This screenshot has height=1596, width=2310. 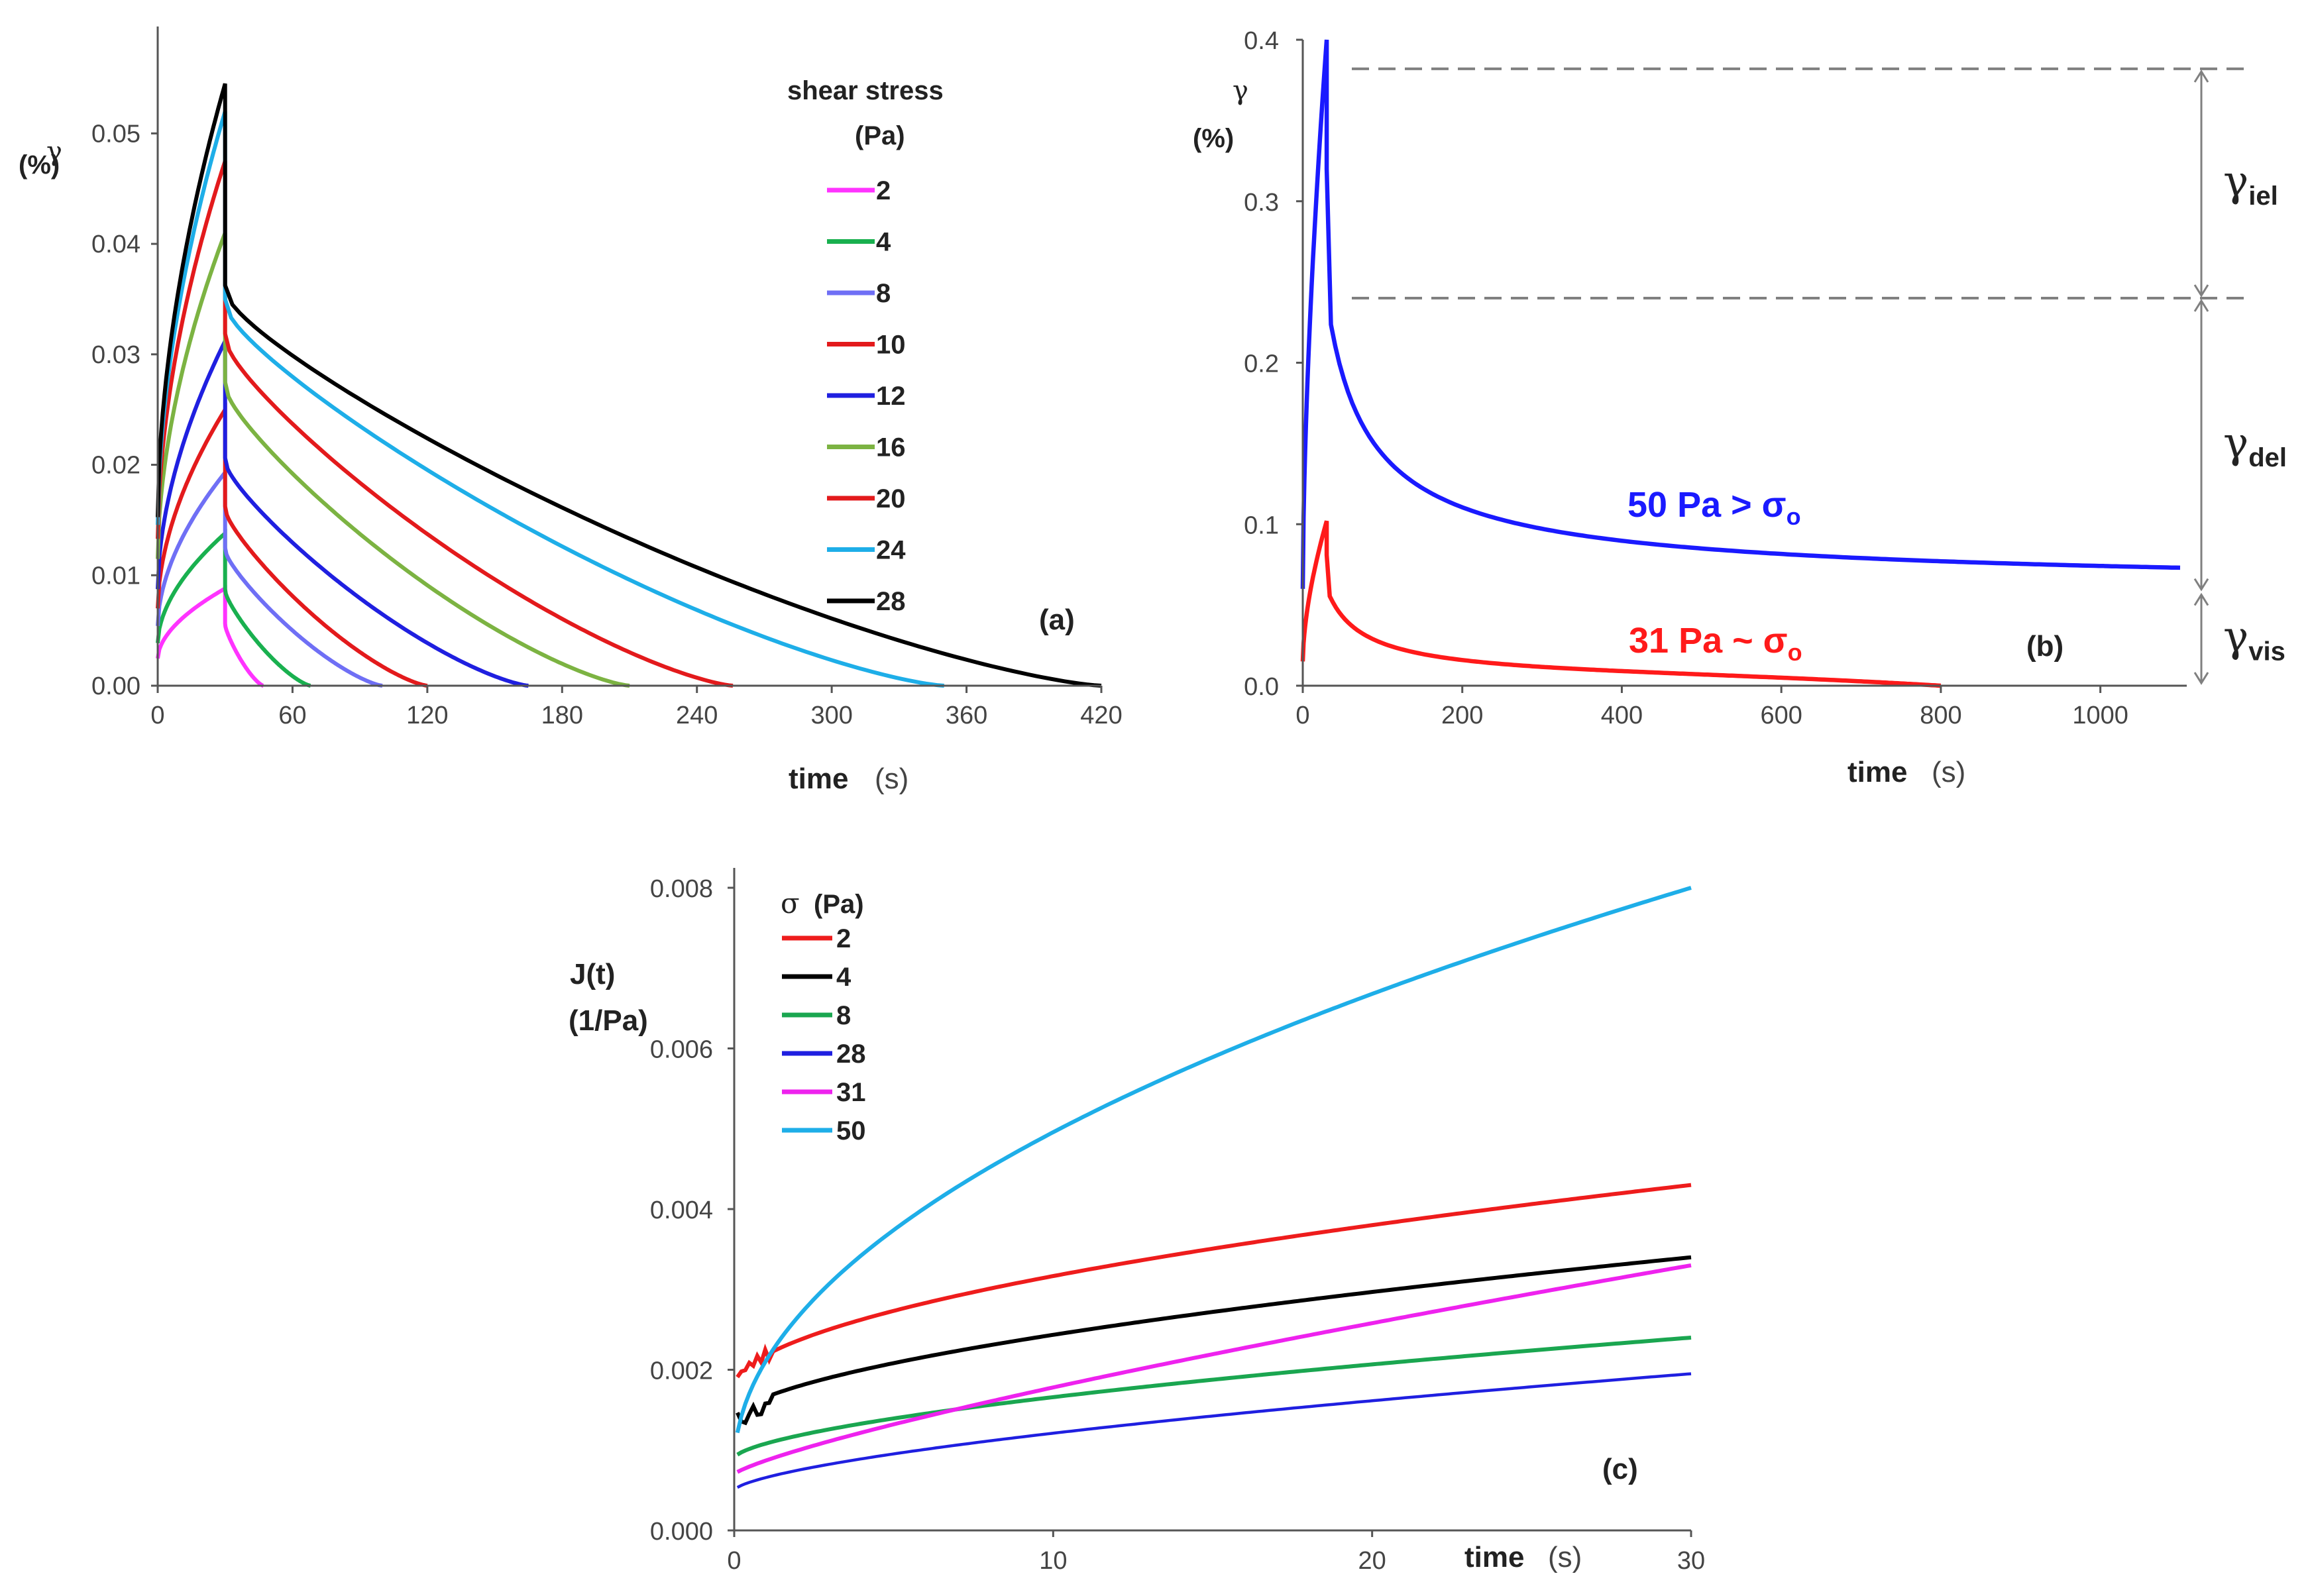 What do you see at coordinates (819, 779) in the screenshot?
I see `panel-a-x-label: time` at bounding box center [819, 779].